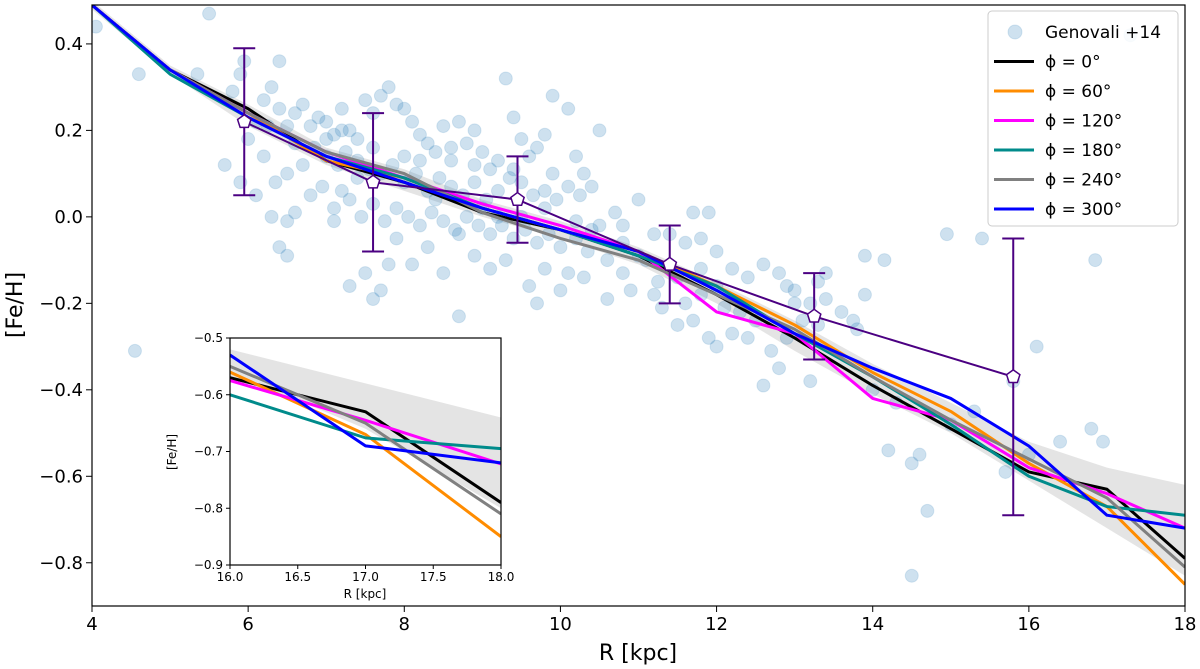 This screenshot has width=1200, height=669. What do you see at coordinates (638, 653) in the screenshot?
I see `main-x-axis-title: R [kpc]` at bounding box center [638, 653].